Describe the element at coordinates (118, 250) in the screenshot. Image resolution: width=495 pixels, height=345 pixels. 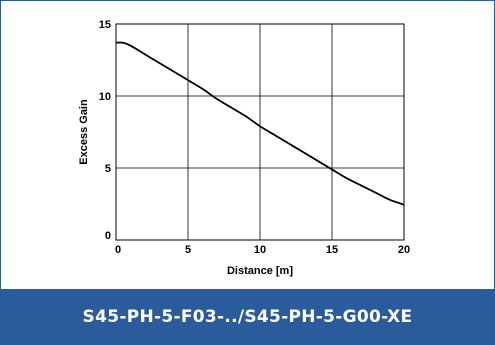
I see `x-tick-label: 0` at that location.